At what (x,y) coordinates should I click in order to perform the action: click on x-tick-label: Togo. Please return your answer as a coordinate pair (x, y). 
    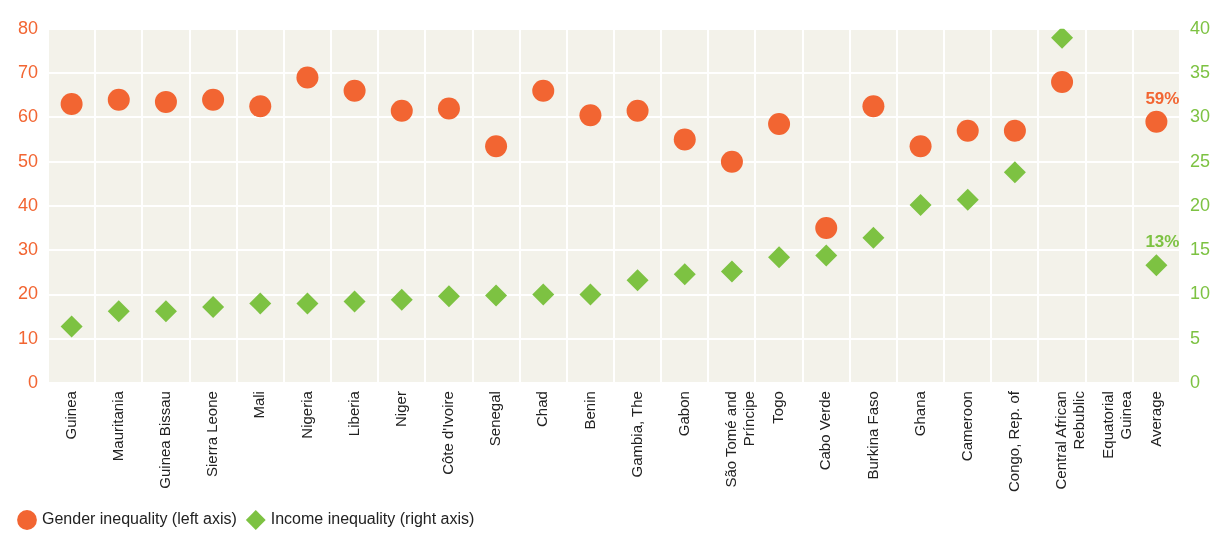
    Looking at the image, I should click on (778, 407).